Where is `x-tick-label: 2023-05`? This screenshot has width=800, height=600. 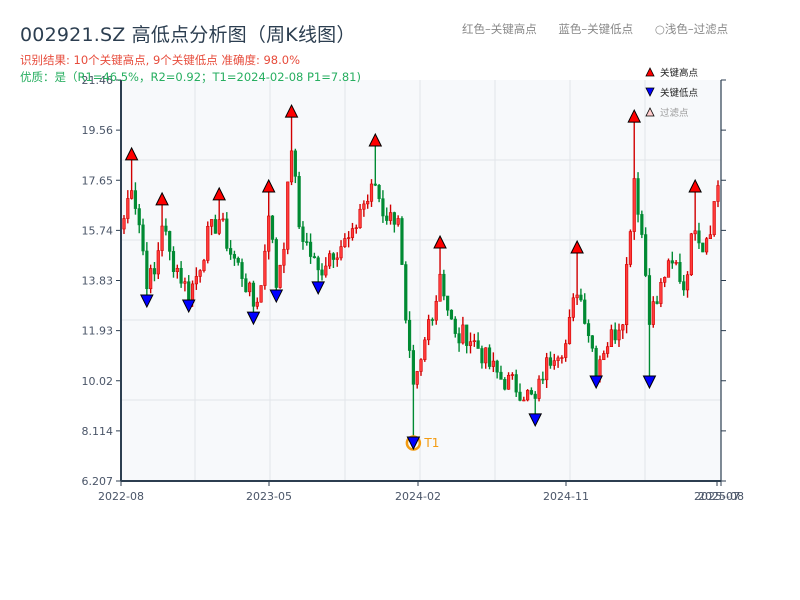
x-tick-label: 2023-05 is located at coordinates (269, 496).